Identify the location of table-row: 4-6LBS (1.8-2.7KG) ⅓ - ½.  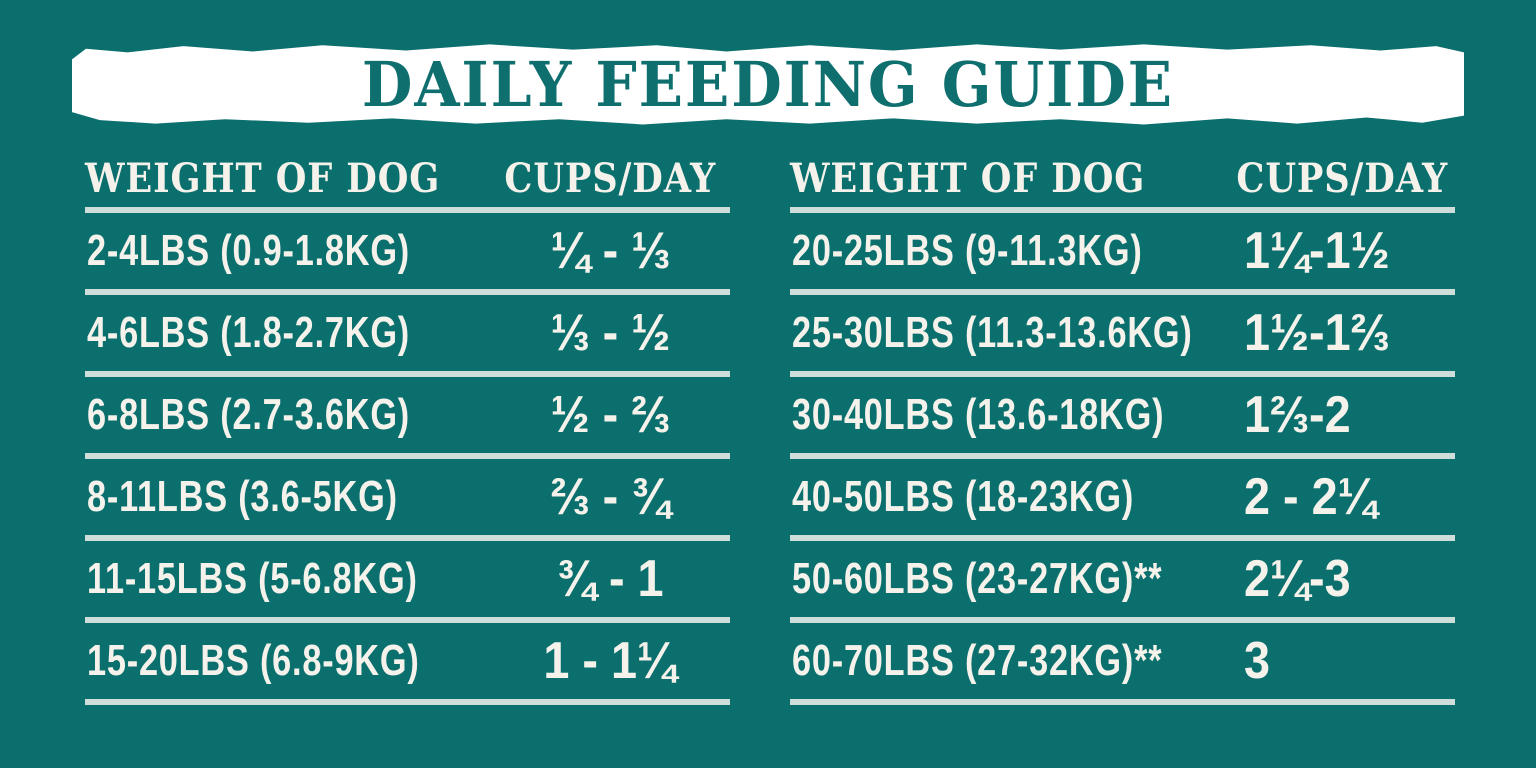
(407, 330).